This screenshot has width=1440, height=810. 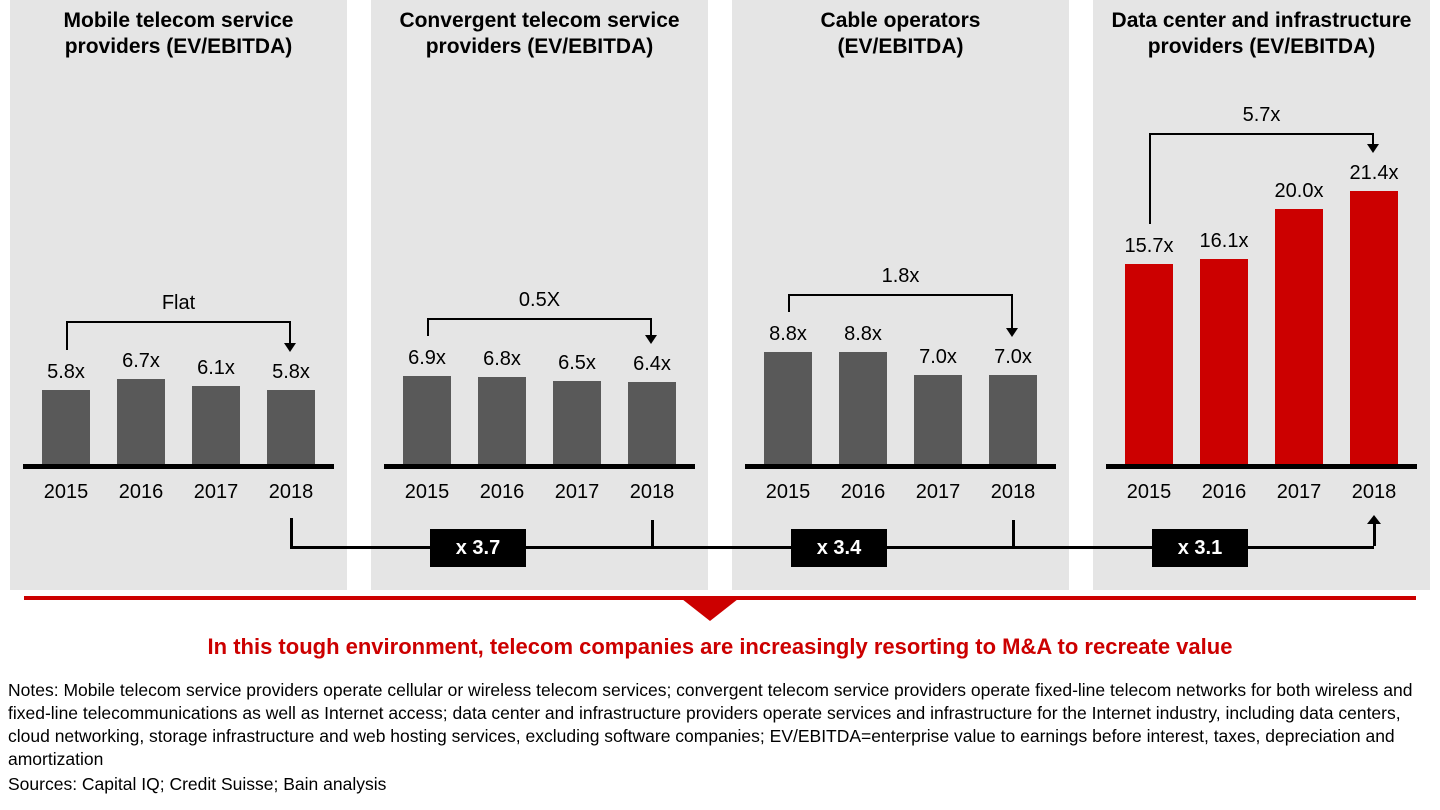 I want to click on bar-value-label: 21.4x, so click(x=1374, y=173).